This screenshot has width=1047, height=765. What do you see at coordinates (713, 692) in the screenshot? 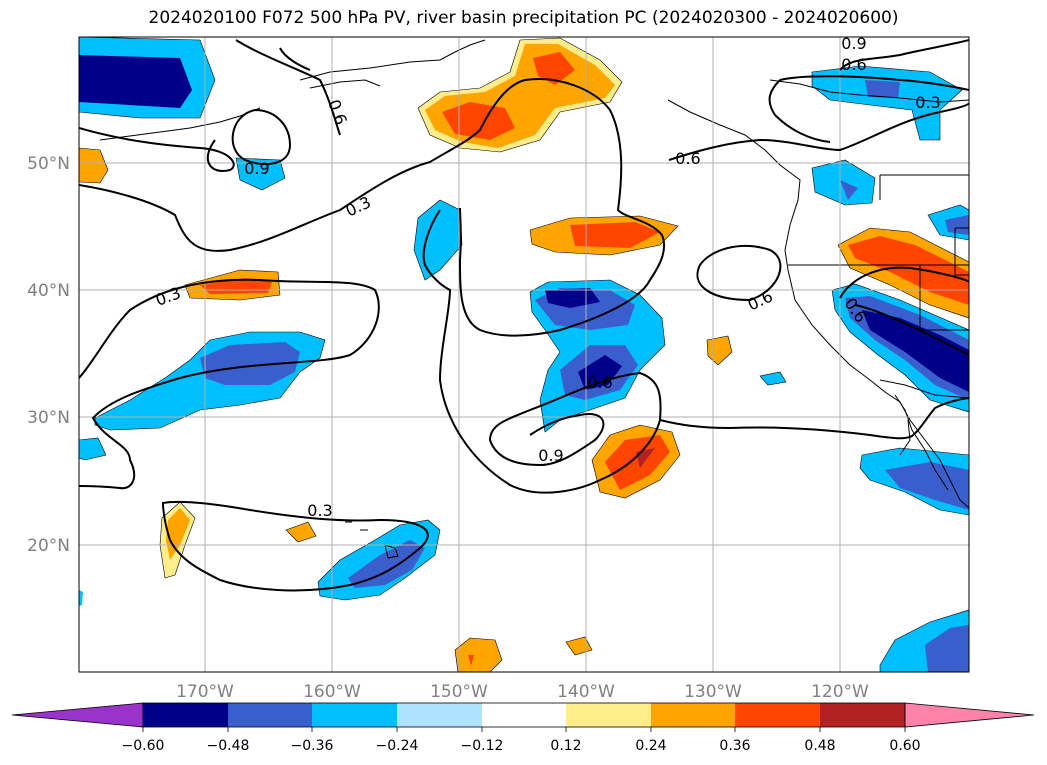
I see `lon-label: 130°W` at bounding box center [713, 692].